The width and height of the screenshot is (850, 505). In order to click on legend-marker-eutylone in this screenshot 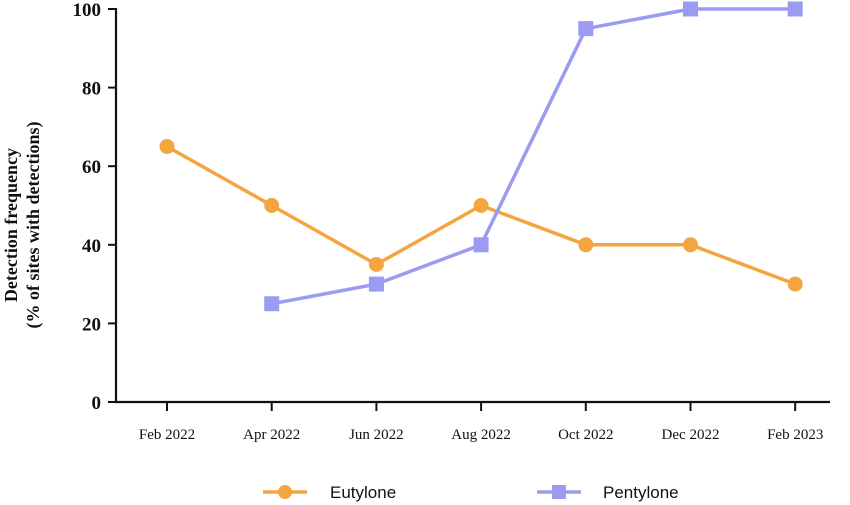, I will do `click(285, 492)`.